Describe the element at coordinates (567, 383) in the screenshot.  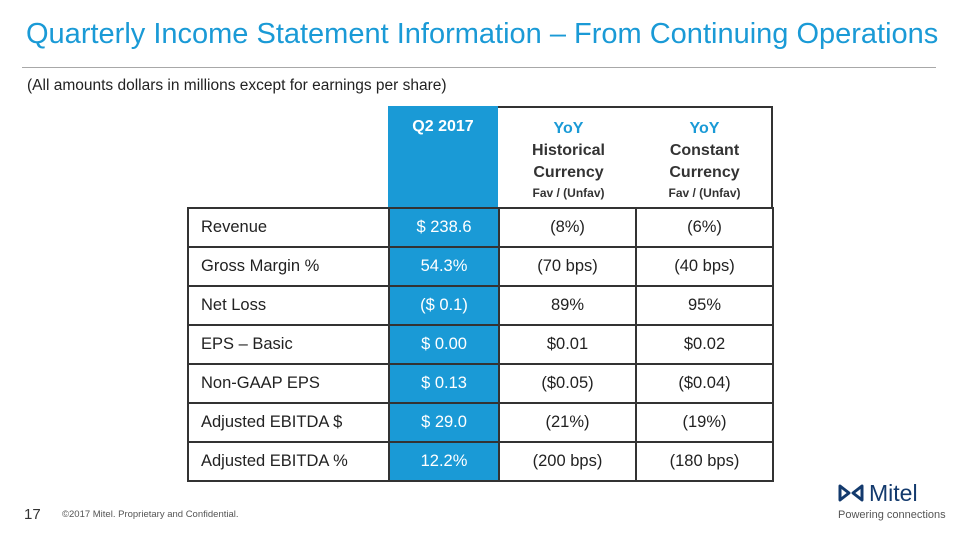
I see `historical-value: ($0.05)` at that location.